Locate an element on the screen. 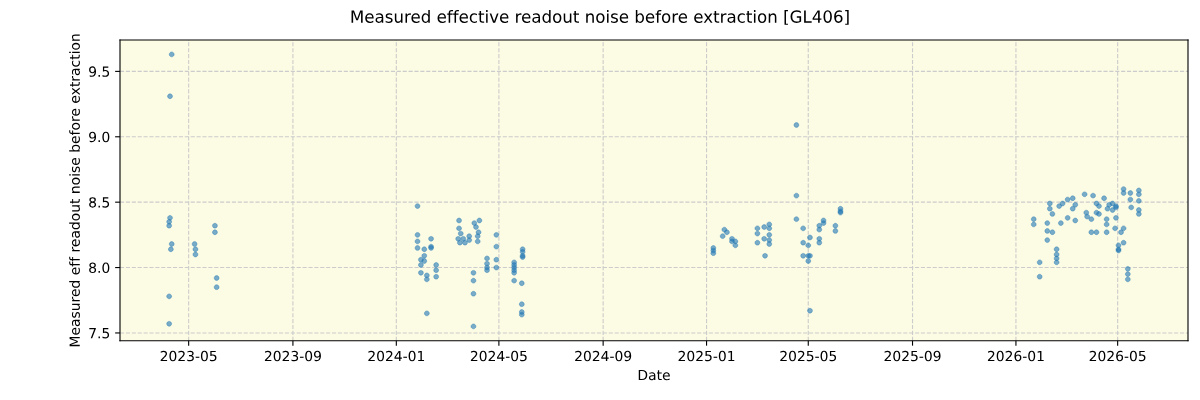  x-axis-title: Date is located at coordinates (654, 375).